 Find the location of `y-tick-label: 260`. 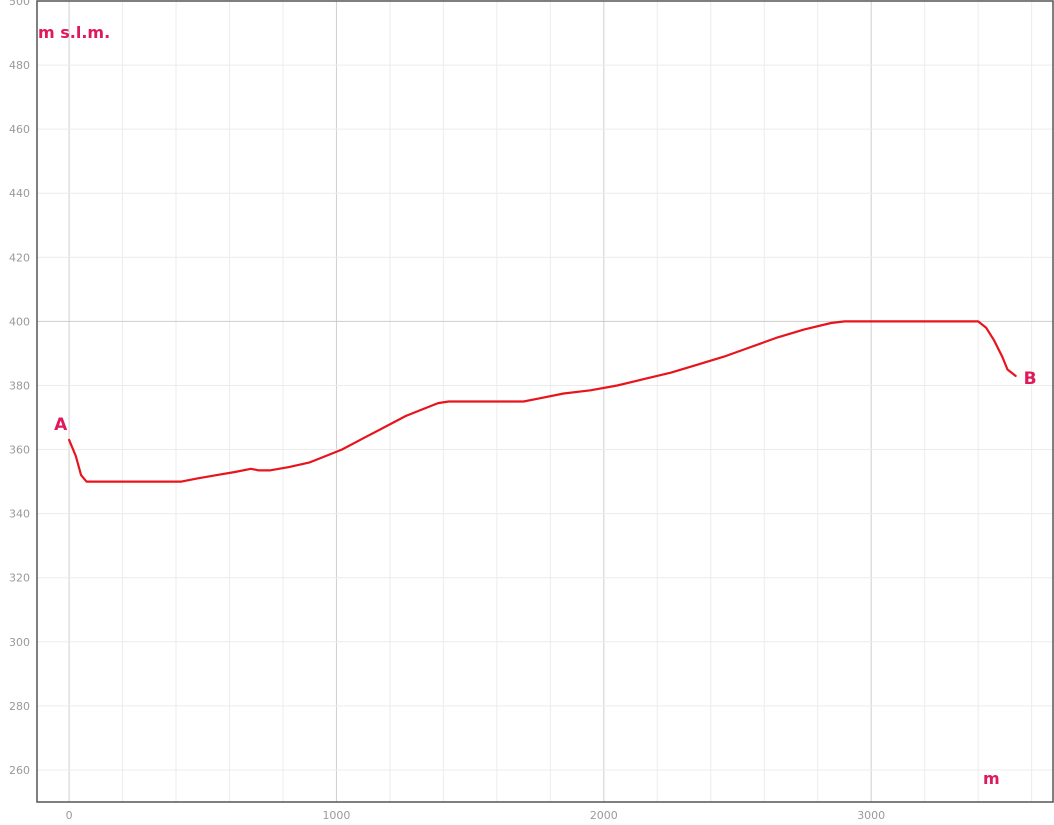

y-tick-label: 260 is located at coordinates (19, 770).